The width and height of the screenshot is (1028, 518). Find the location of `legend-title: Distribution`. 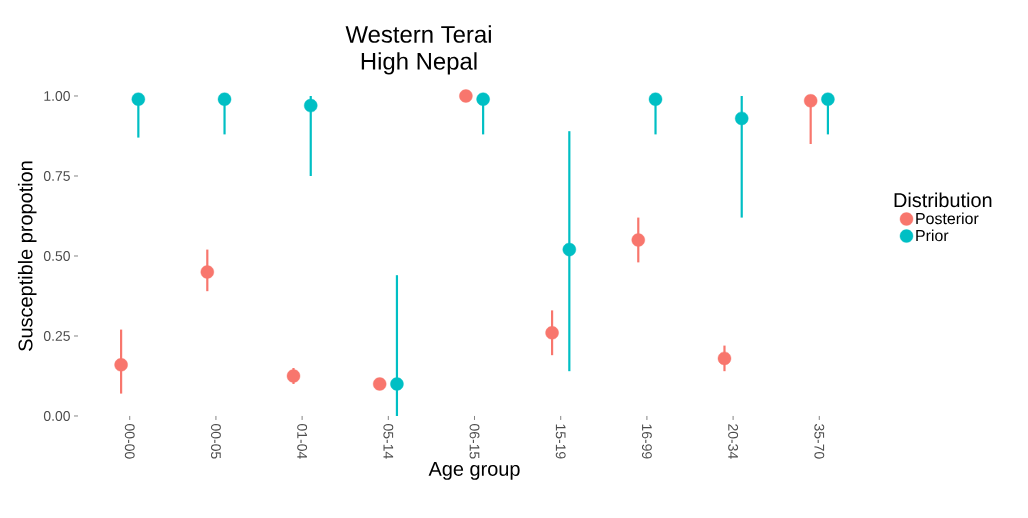

legend-title: Distribution is located at coordinates (943, 200).